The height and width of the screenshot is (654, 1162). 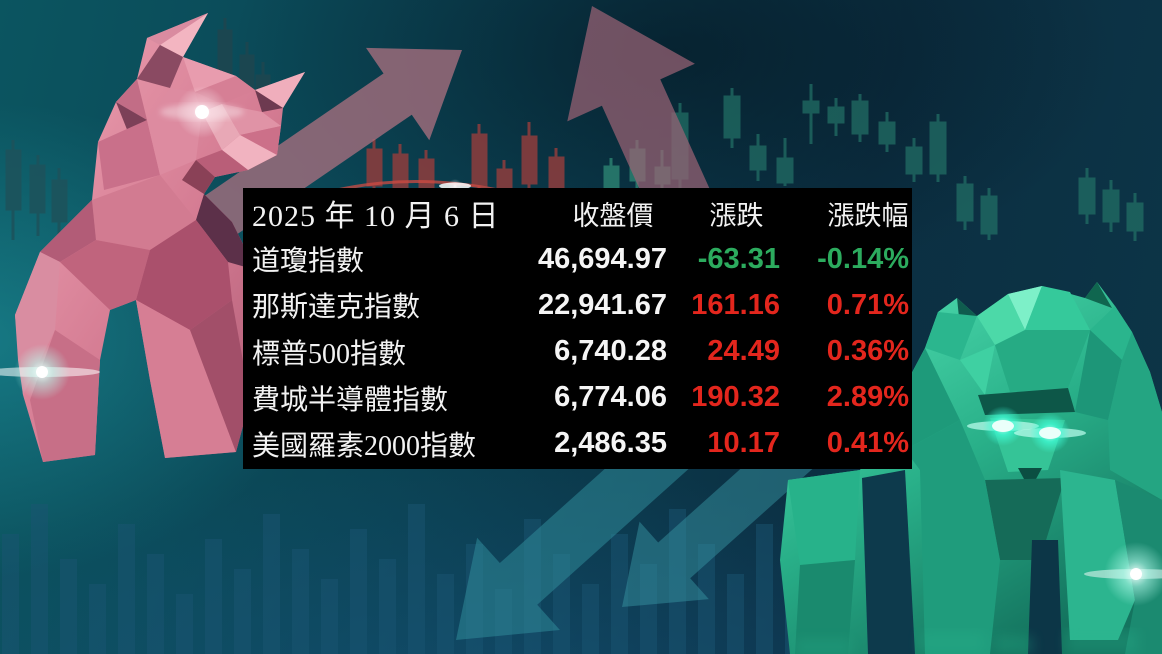 I want to click on change-value: 24.49, so click(x=743, y=351).